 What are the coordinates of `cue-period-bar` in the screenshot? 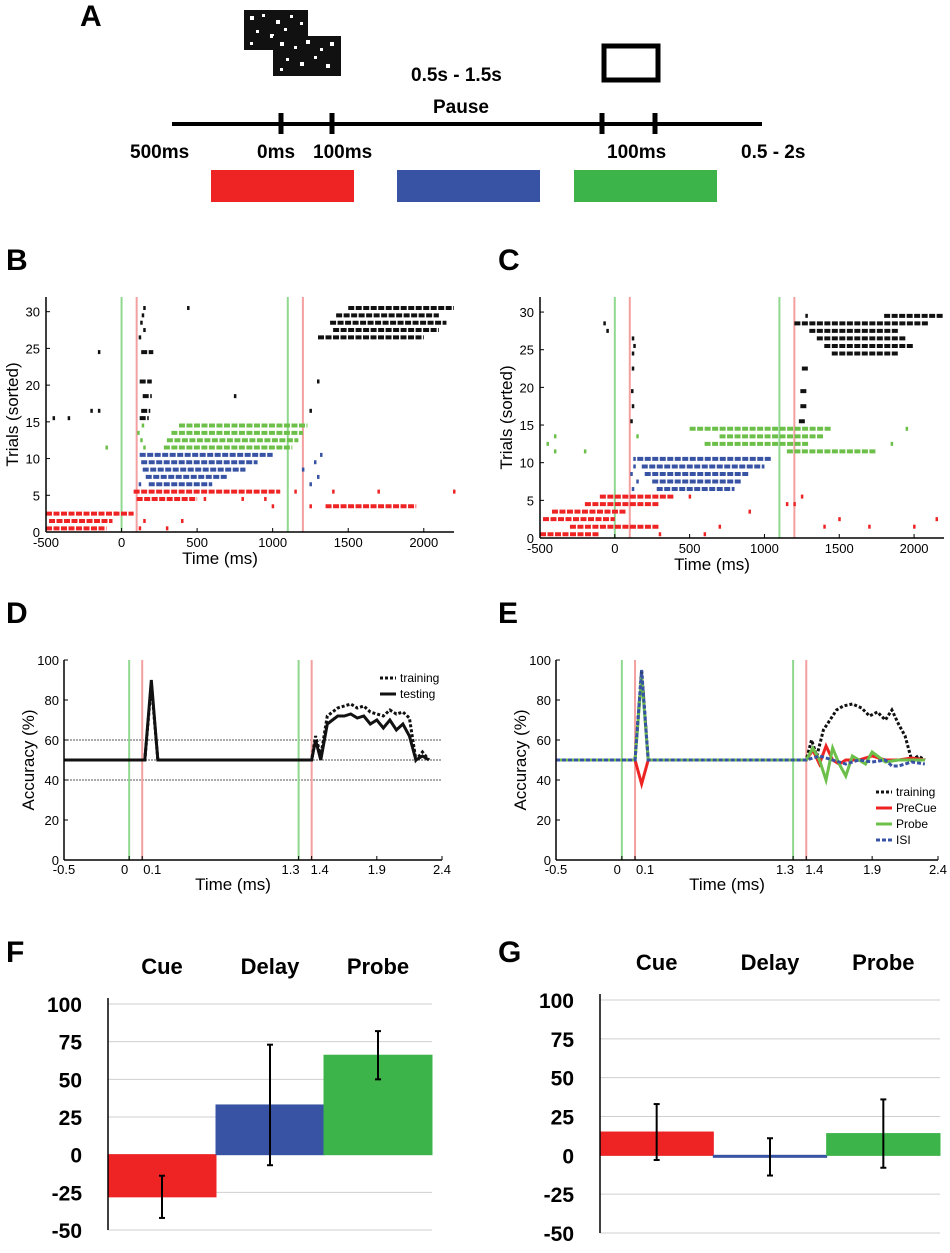 It's located at (282, 186).